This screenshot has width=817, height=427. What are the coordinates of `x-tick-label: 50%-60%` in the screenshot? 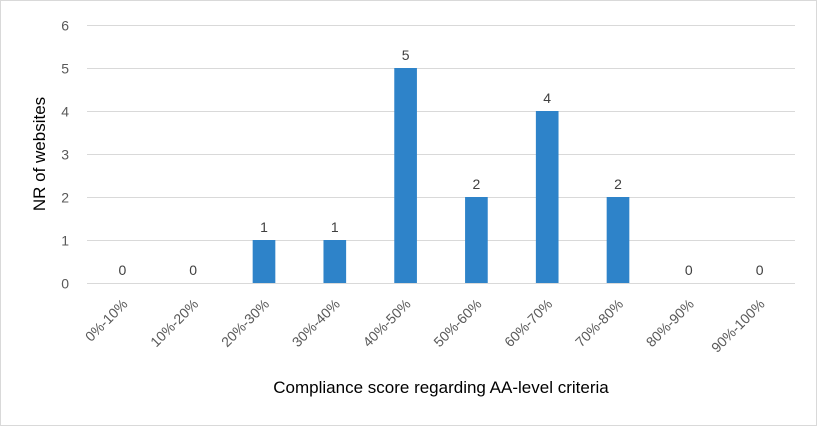 It's located at (457, 323).